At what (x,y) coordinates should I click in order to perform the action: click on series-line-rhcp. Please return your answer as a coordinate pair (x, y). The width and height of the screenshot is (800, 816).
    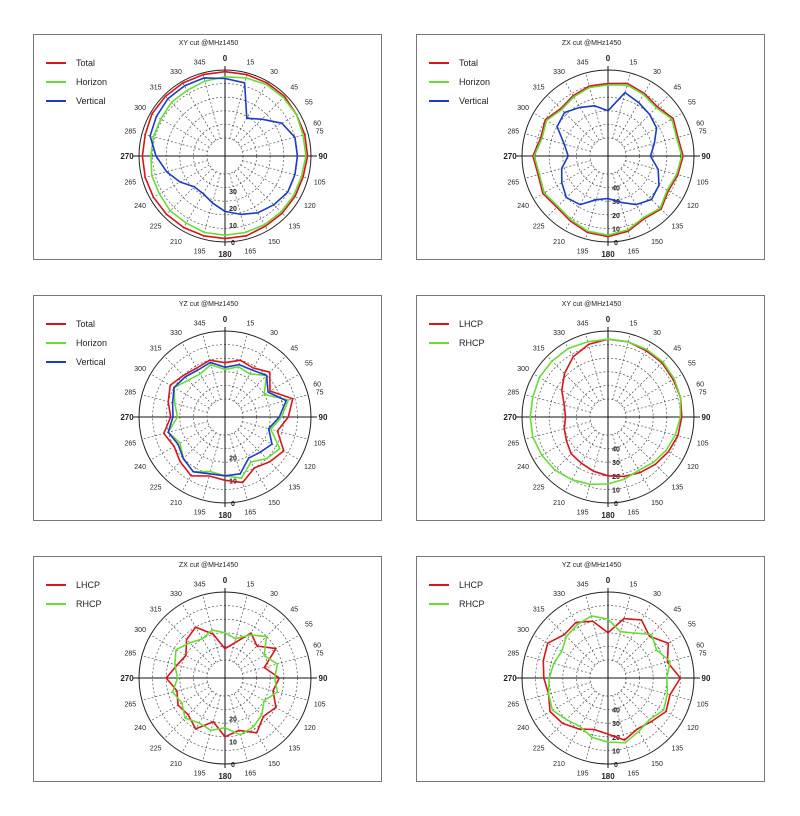
    Looking at the image, I should click on (225, 682).